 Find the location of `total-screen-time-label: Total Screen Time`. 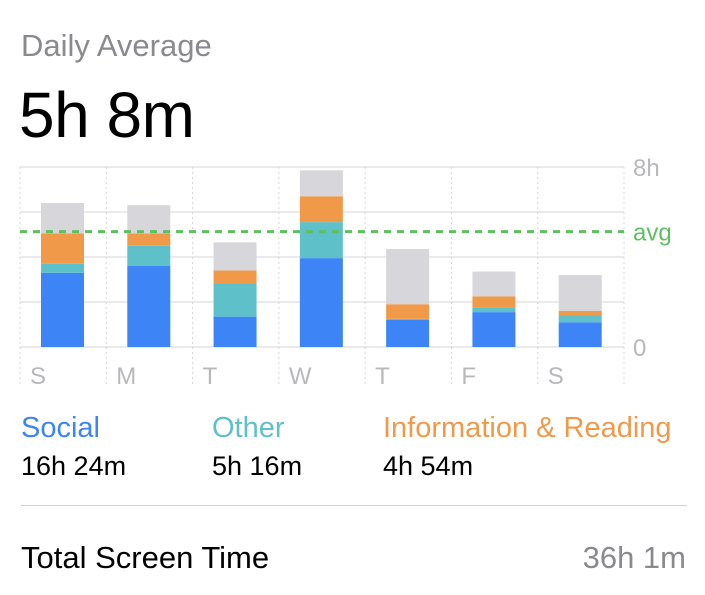

total-screen-time-label: Total Screen Time is located at coordinates (145, 557).